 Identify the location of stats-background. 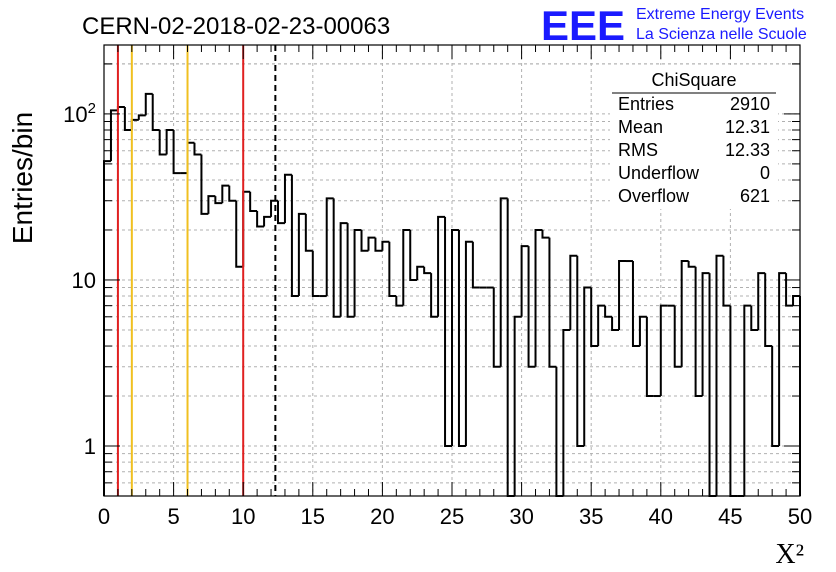
(694, 137).